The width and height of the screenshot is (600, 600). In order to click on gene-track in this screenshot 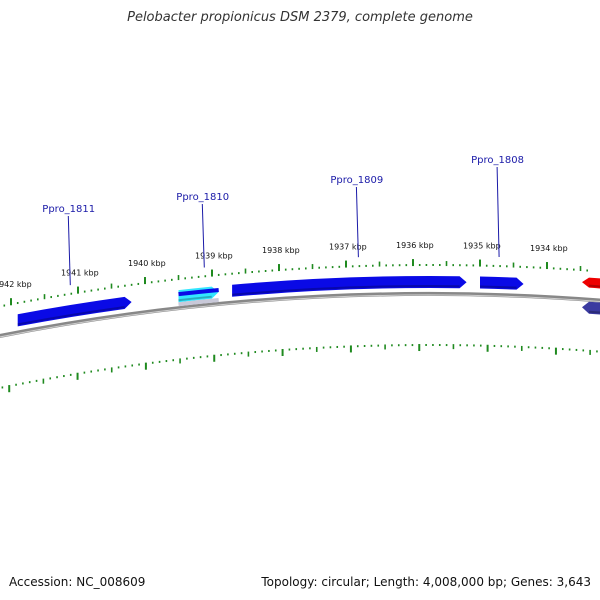, I will do `click(308, 301)`.